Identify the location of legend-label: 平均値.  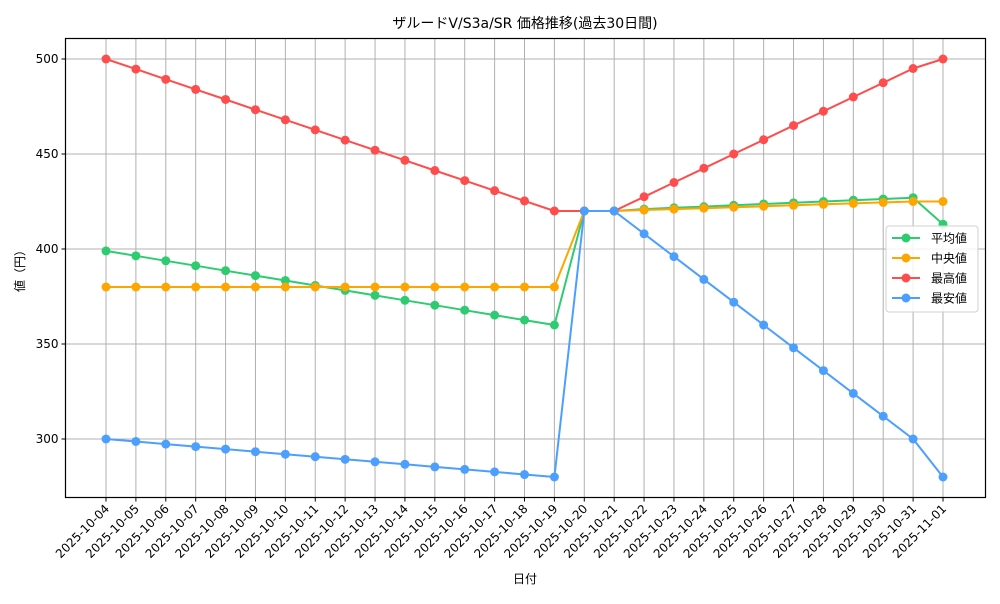
(949, 238).